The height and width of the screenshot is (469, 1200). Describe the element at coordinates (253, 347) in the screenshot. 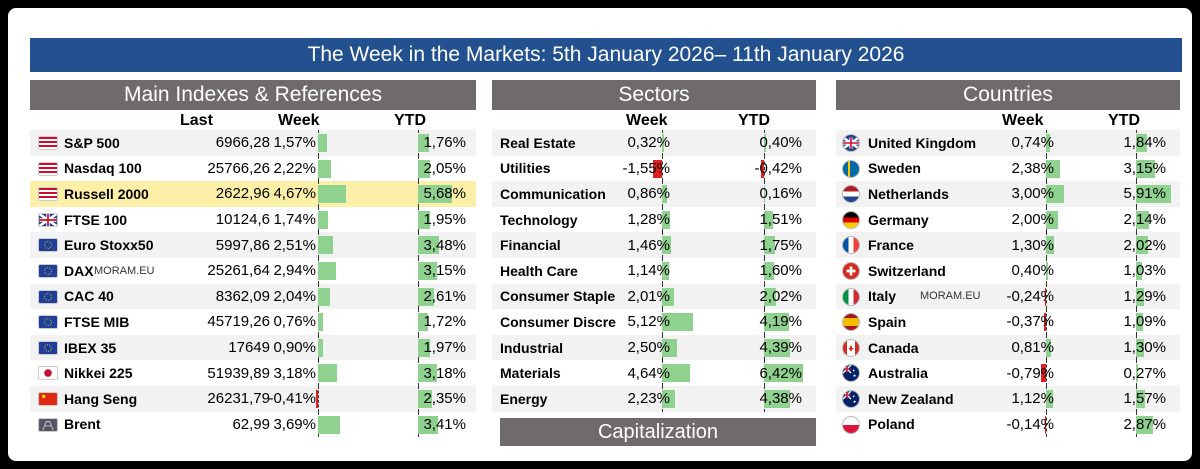

I see `table-row: IBEX 35 17649 0,90% 1,97%` at that location.